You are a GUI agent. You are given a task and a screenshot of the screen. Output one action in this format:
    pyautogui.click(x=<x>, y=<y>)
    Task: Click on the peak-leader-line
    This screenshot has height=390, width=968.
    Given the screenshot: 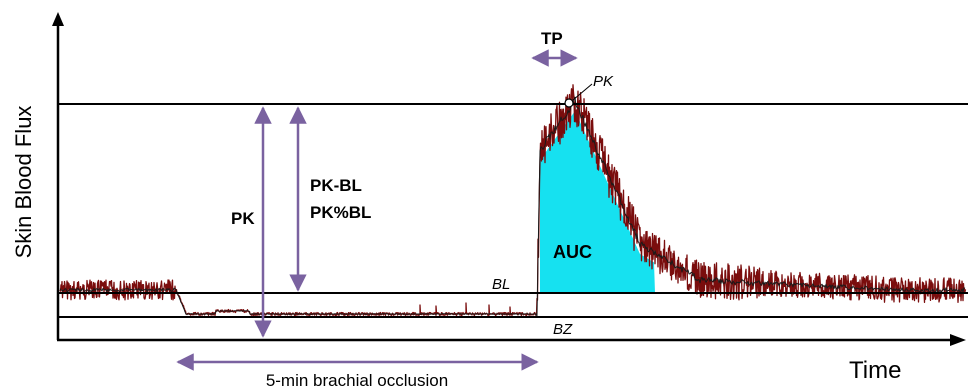 What is the action you would take?
    pyautogui.click(x=582, y=92)
    